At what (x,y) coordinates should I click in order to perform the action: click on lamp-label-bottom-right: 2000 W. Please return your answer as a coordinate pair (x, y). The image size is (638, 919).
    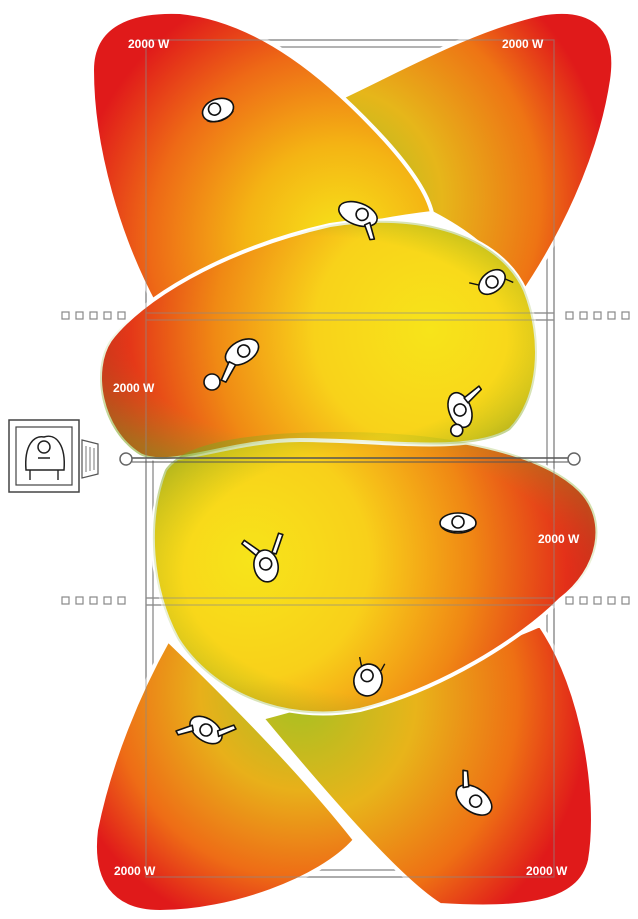
    Looking at the image, I should click on (547, 871).